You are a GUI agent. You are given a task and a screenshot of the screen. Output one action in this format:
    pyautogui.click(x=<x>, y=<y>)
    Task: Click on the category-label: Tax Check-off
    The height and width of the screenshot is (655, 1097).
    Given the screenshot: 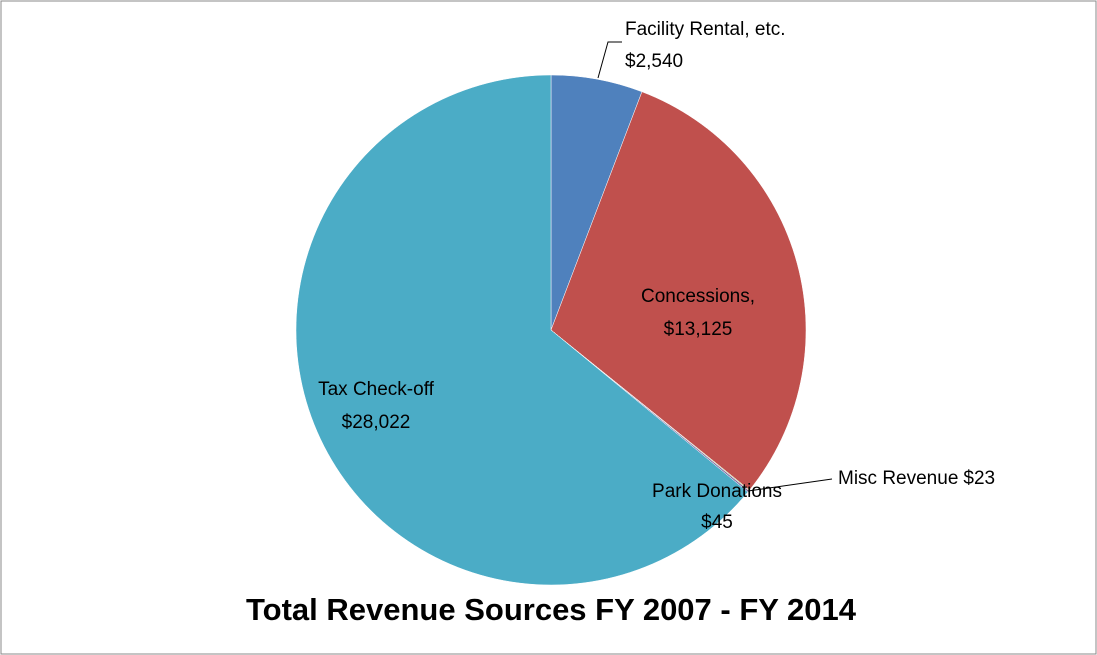 What is the action you would take?
    pyautogui.click(x=376, y=389)
    